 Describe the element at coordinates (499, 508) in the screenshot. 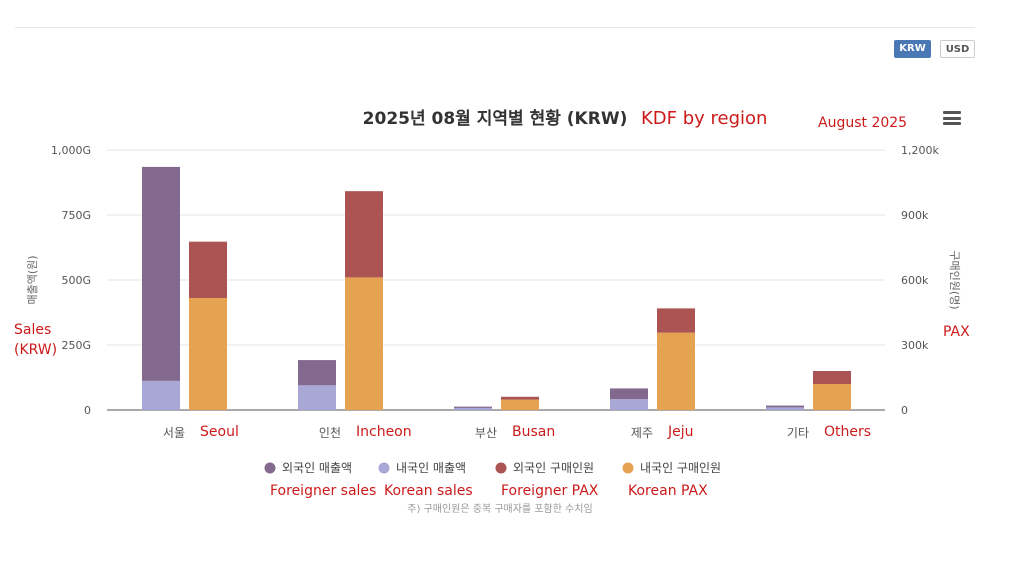

I see `chart-footnote: 주) 구매인원은 중복 구매자를 포함한 수치임` at that location.